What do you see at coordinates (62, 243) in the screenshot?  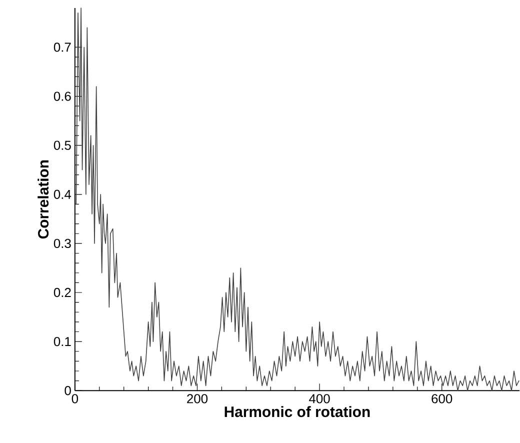 I see `y-tick-label: 0.3` at bounding box center [62, 243].